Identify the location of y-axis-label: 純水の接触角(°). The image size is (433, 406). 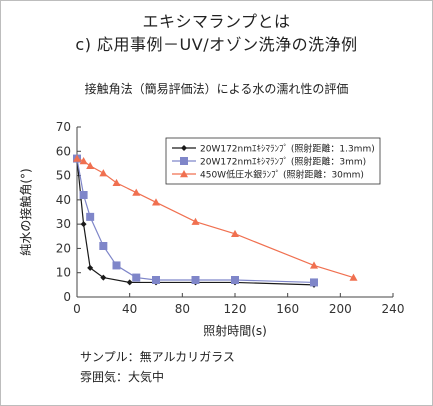
(25, 211).